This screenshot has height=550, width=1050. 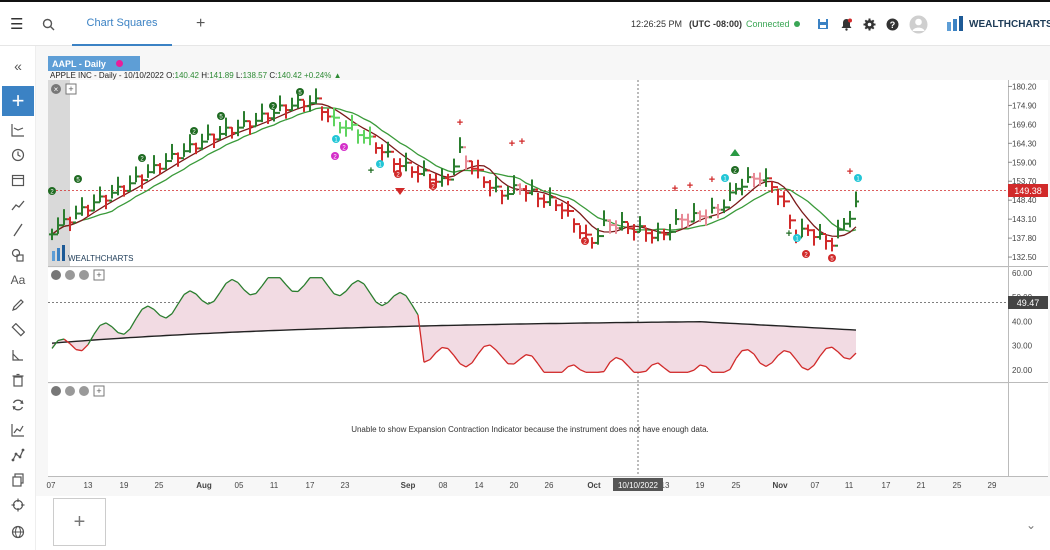 What do you see at coordinates (849, 485) in the screenshot?
I see `date-tick-label: 11` at bounding box center [849, 485].